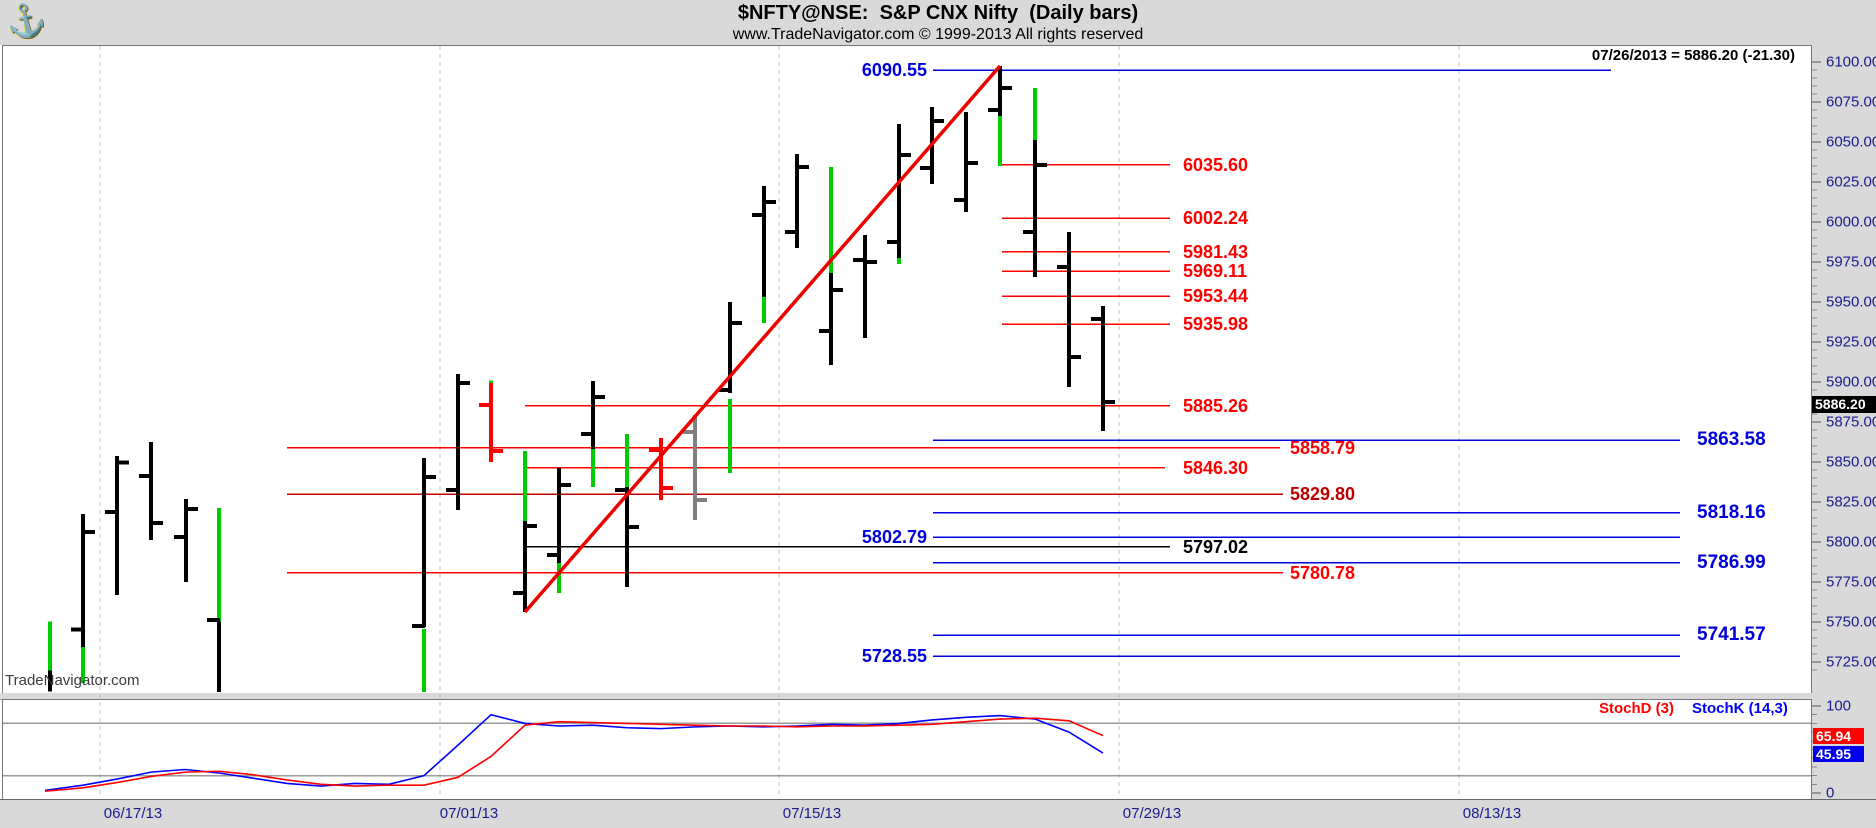  I want to click on date-axis-label: 08/13/13, so click(1492, 813).